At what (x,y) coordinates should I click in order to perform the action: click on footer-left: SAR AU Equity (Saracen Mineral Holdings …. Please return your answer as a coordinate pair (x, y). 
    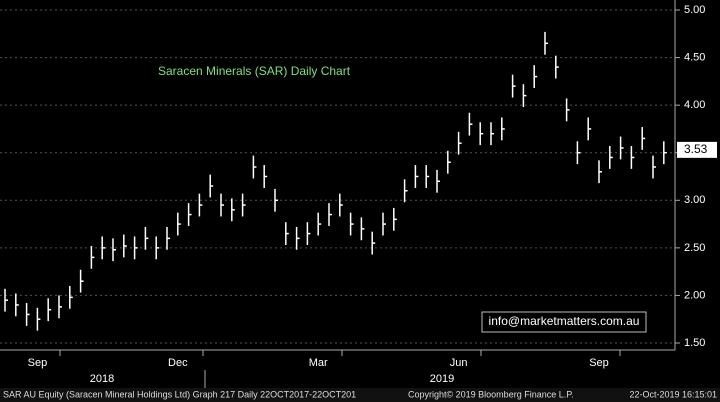
    Looking at the image, I should click on (179, 394).